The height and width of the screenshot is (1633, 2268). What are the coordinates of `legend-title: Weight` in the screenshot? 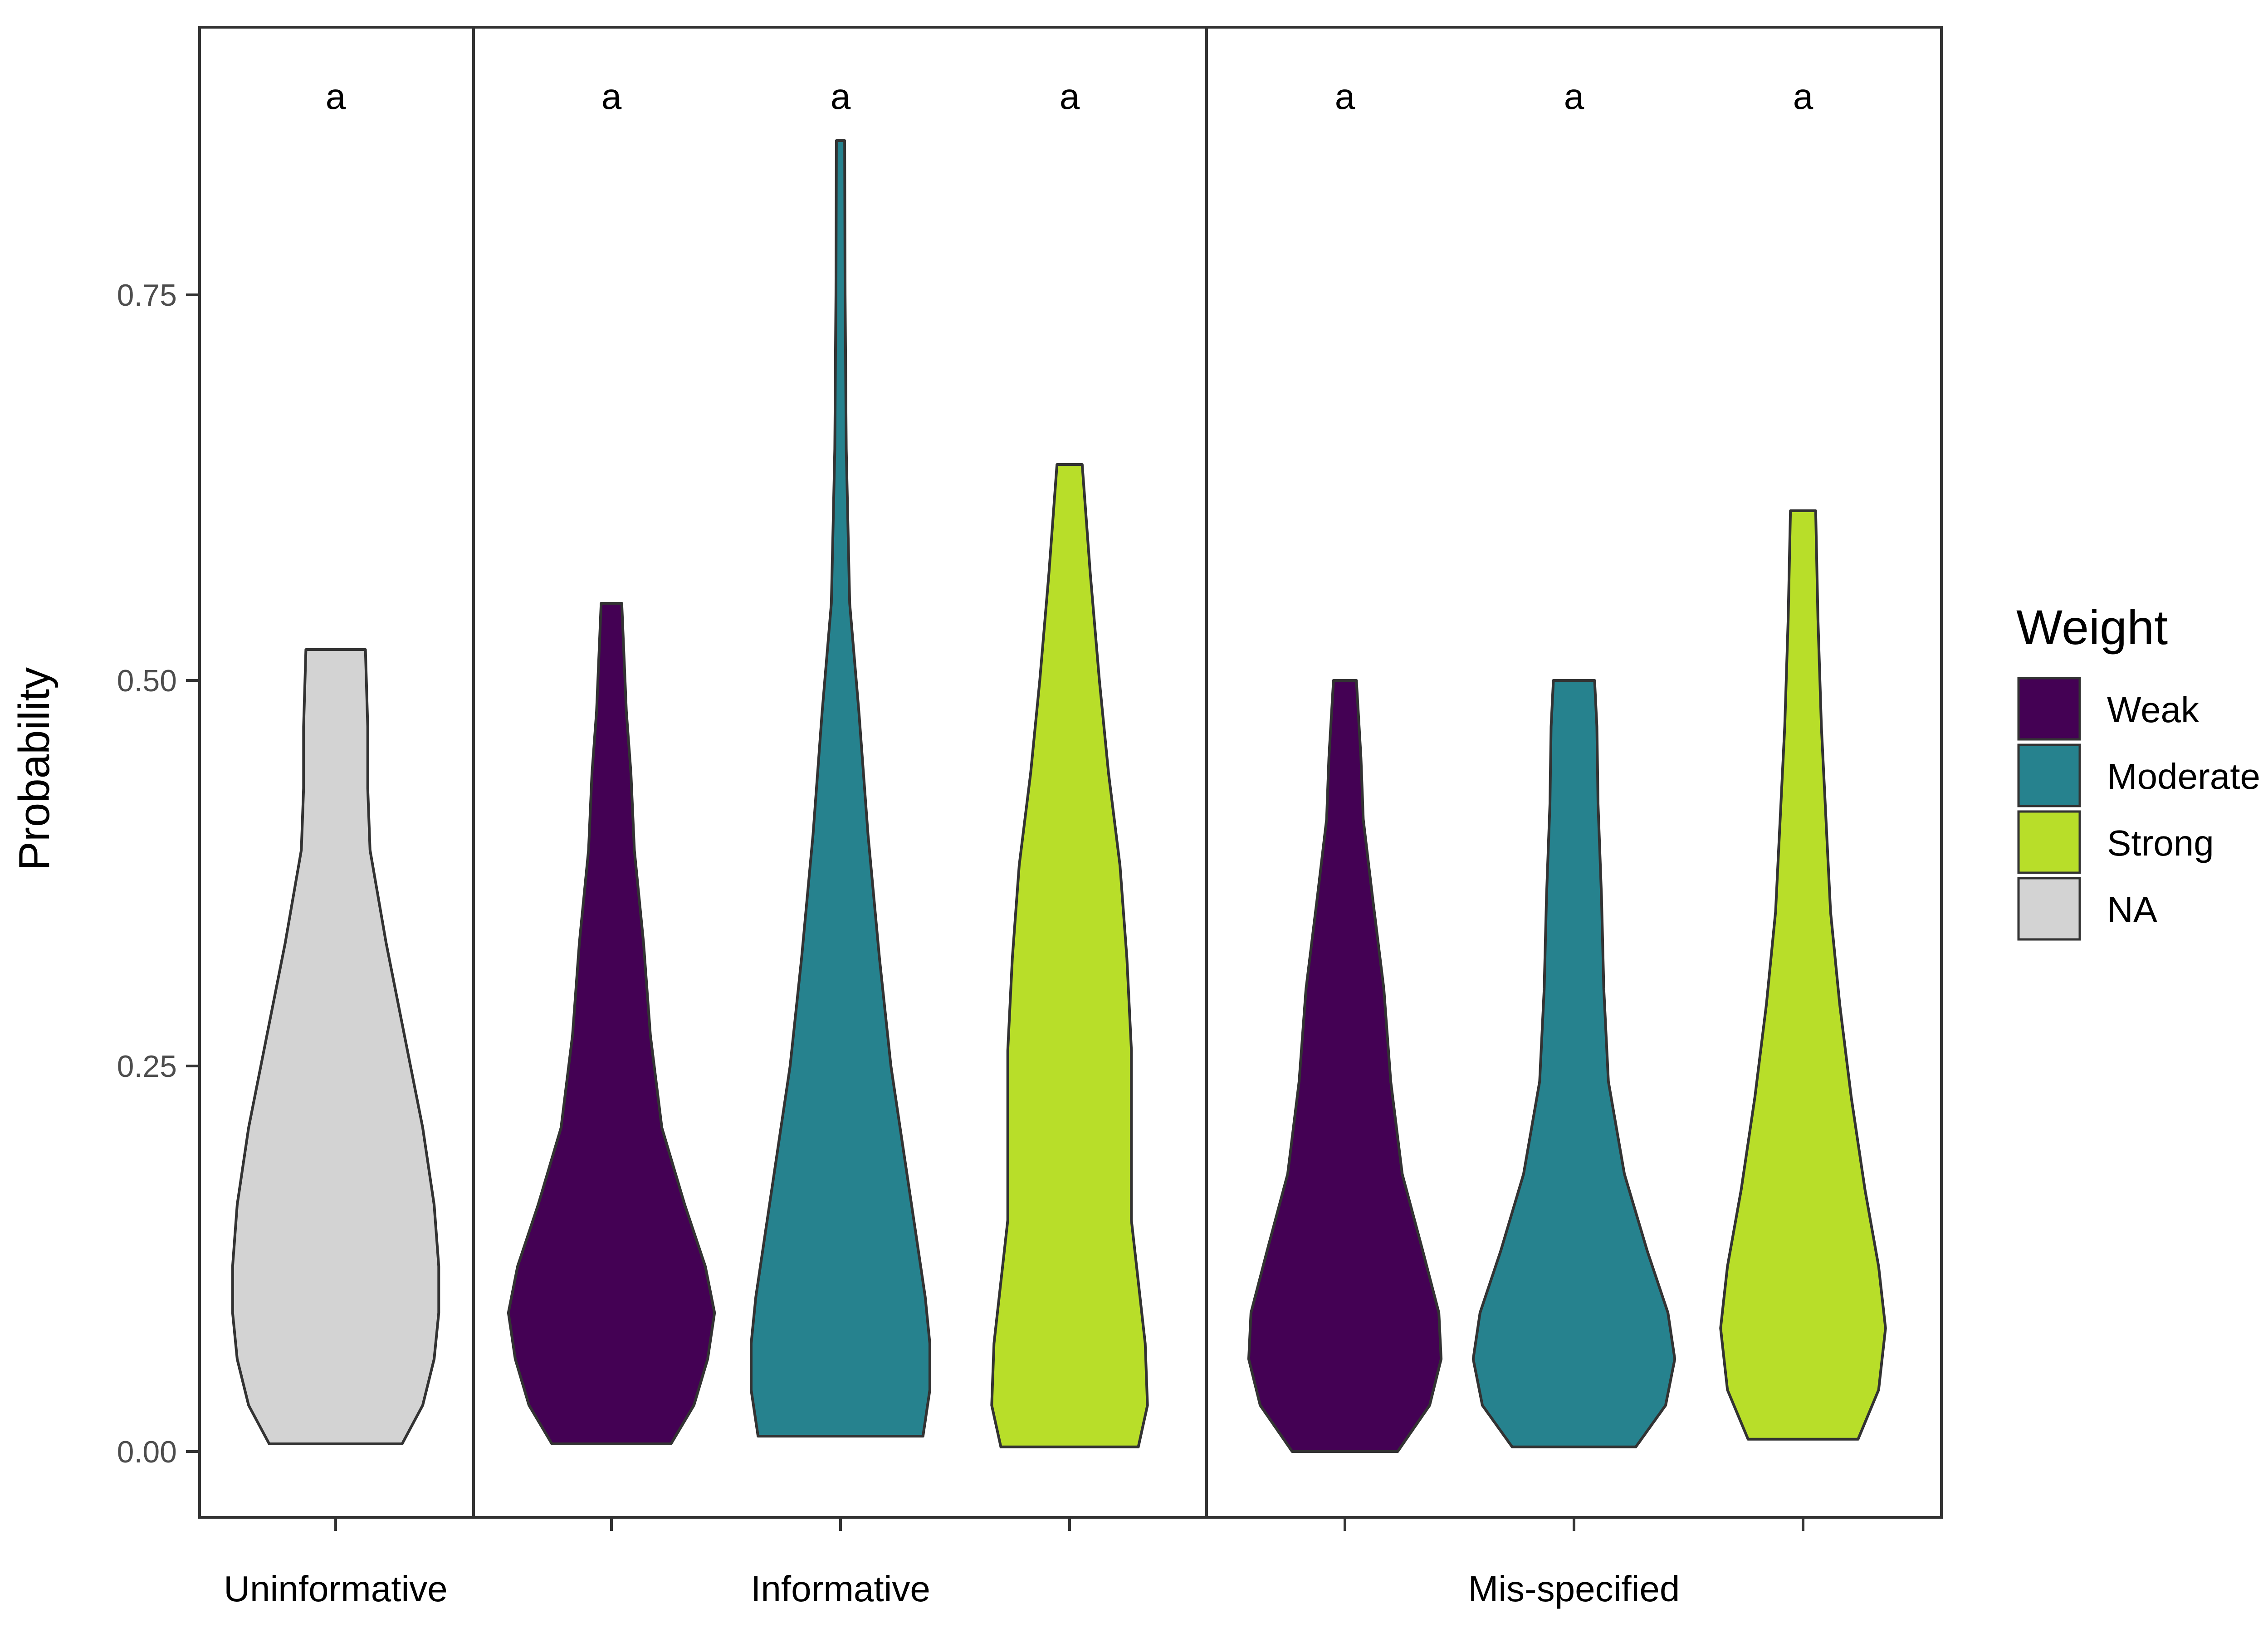 It's located at (2092, 627).